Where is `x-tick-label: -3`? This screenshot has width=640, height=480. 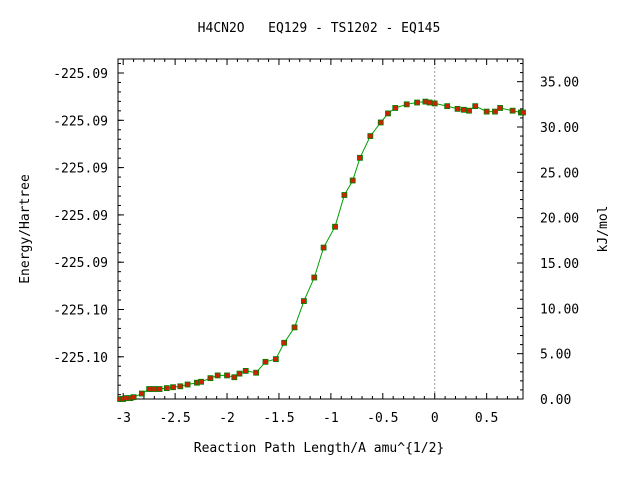 x-tick-label: -3 is located at coordinates (123, 418).